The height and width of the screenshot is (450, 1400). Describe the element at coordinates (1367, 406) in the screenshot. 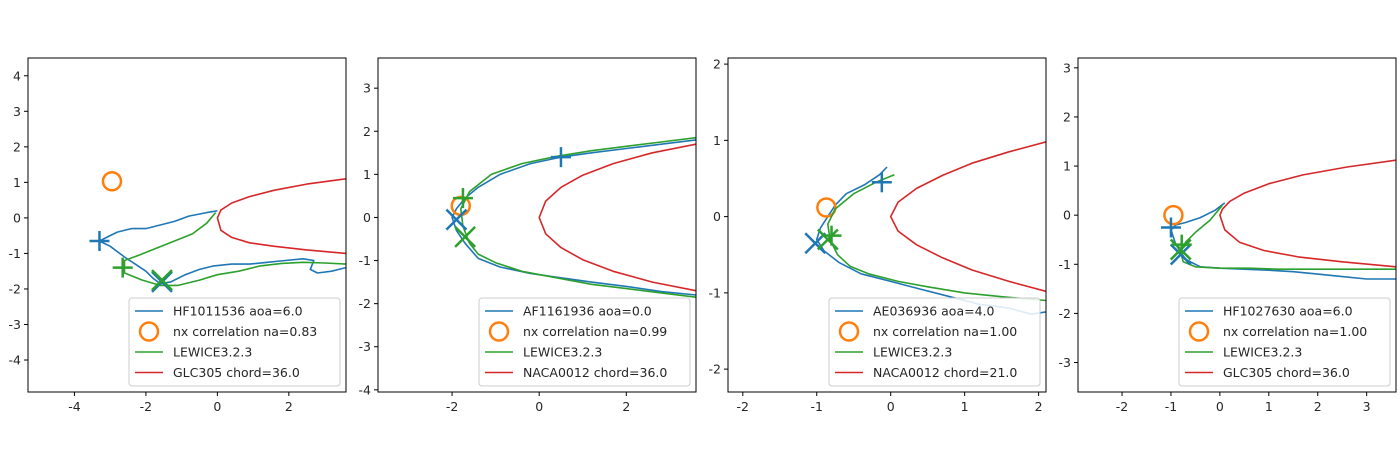

I see `x-tick-label: 3` at that location.